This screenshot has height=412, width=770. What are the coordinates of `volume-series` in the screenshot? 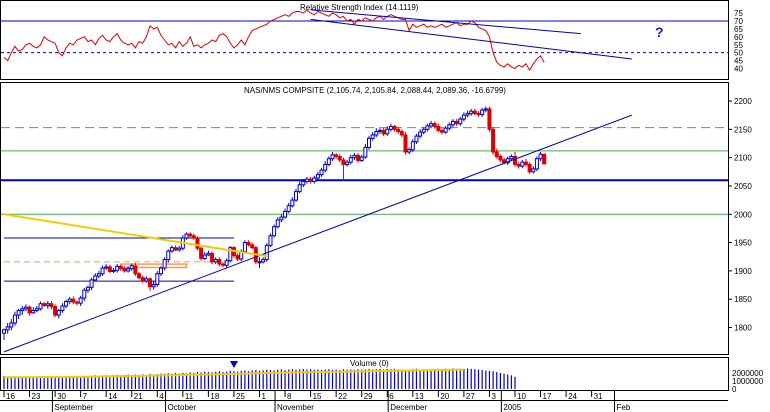 It's located at (259, 375).